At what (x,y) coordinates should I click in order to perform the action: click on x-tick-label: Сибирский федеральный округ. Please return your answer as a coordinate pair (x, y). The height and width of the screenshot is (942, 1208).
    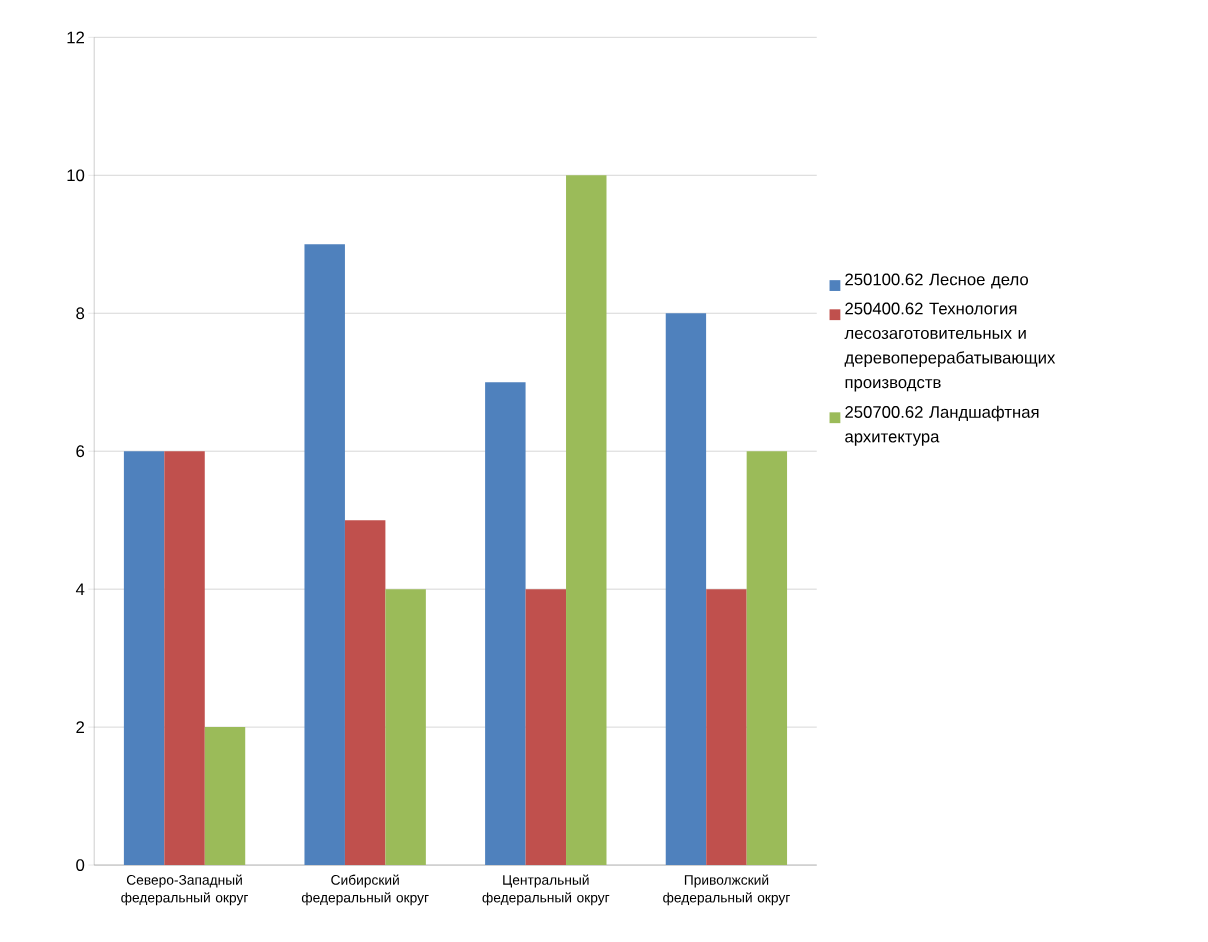
    Looking at the image, I should click on (365, 890).